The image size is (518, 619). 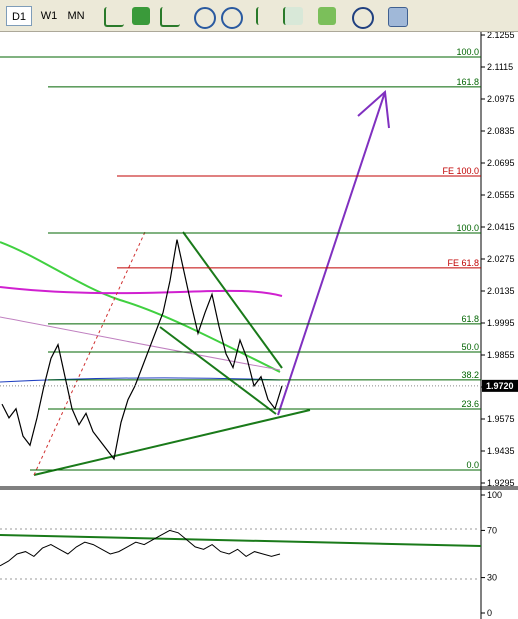 What do you see at coordinates (114, 17) in the screenshot?
I see `bar-chart-button` at bounding box center [114, 17].